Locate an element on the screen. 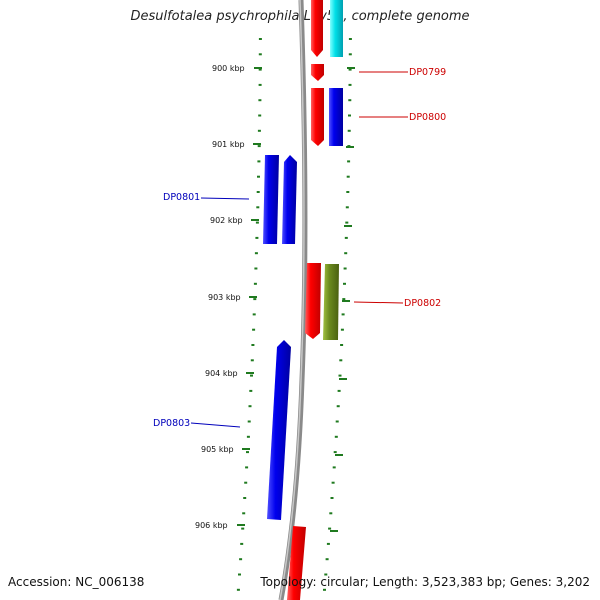 The image size is (600, 600). genome-backbone-highlight is located at coordinates (292, 300).